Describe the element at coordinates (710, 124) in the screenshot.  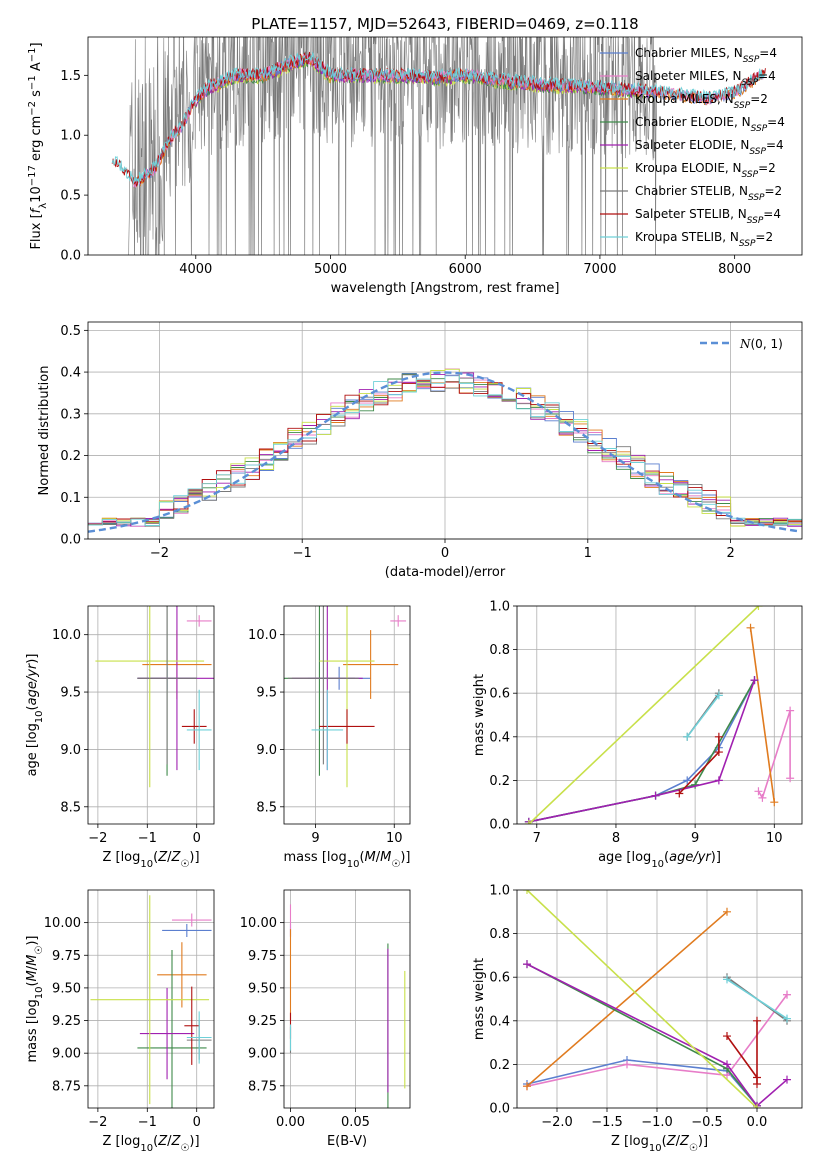
I see `legend-entry: Chabrier ELODIE, NSSP=4` at that location.